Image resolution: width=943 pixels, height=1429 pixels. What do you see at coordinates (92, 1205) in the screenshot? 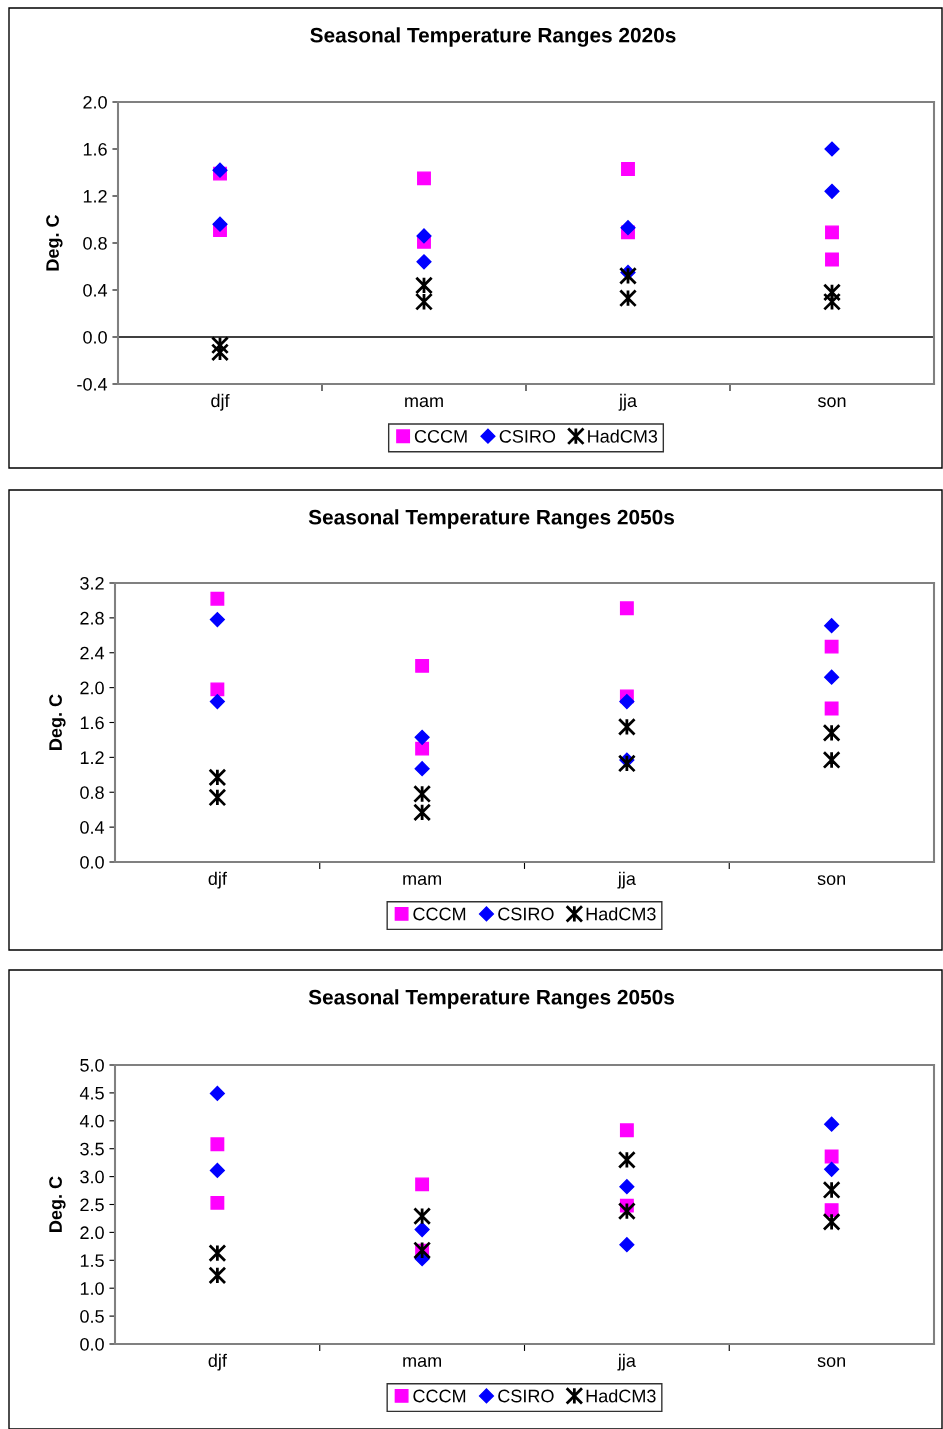
I see `y-tick-label: 2.5` at bounding box center [92, 1205].